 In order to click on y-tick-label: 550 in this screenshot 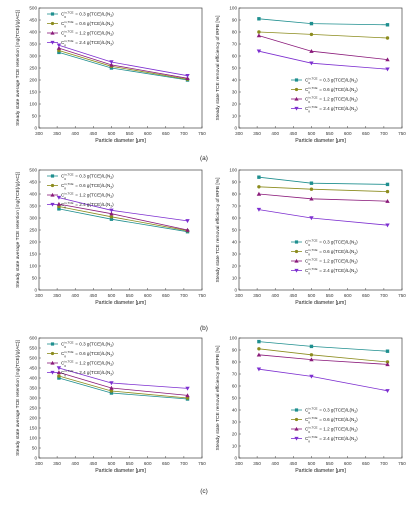, I will do `click(33, 348)`.